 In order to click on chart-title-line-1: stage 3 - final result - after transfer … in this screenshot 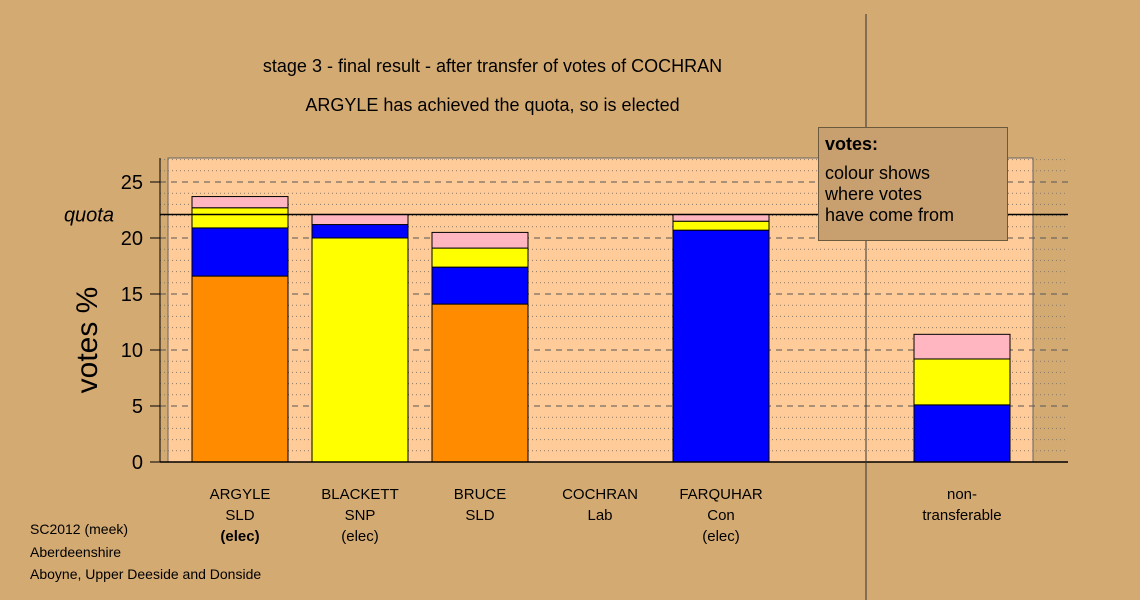, I will do `click(492, 66)`.